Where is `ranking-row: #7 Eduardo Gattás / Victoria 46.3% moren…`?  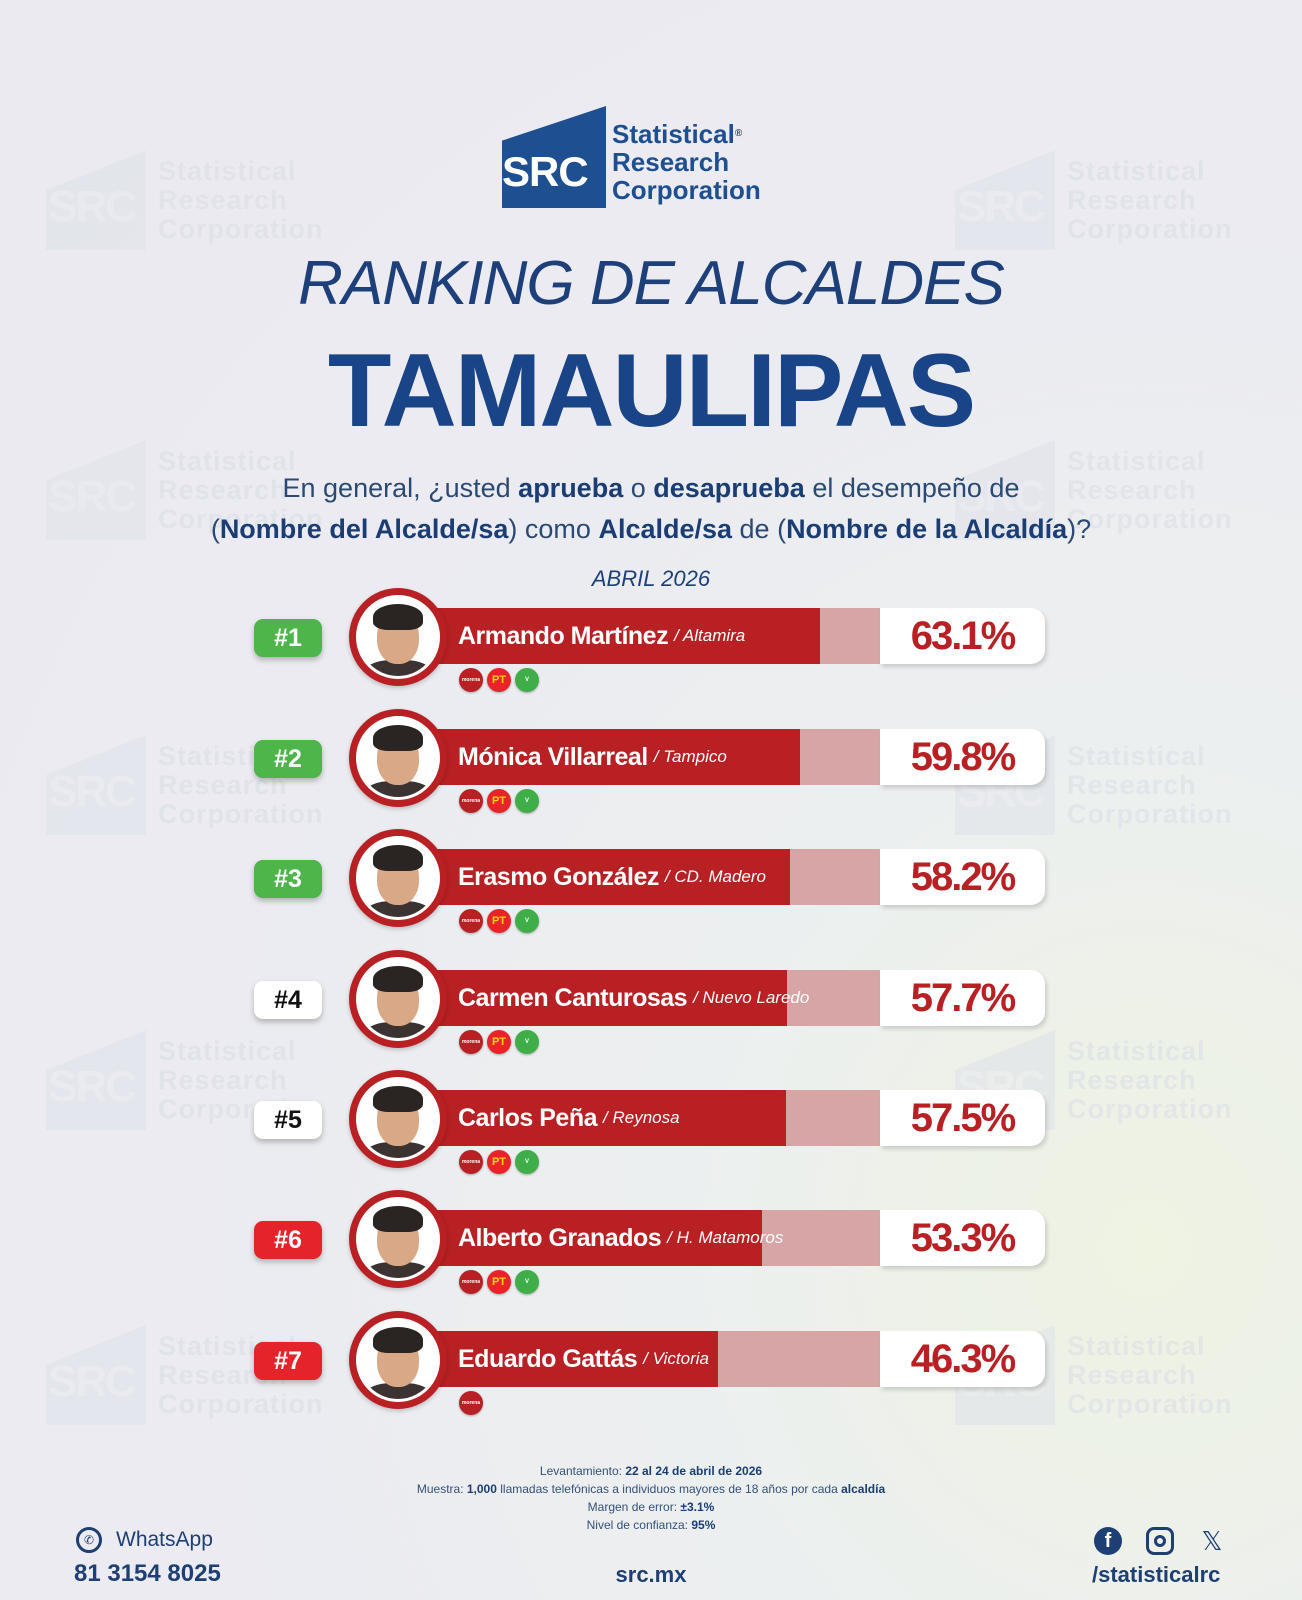 ranking-row: #7 Eduardo Gattás / Victoria 46.3% moren… is located at coordinates (651, 1363).